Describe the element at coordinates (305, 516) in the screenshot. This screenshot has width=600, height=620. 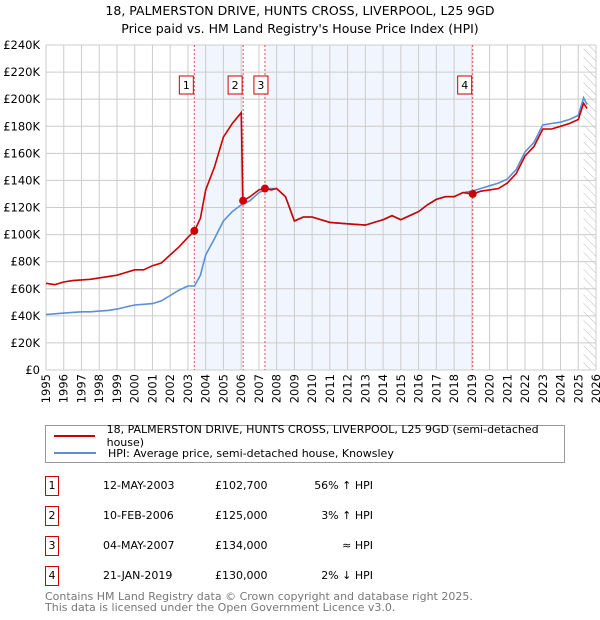
I see `table-row: 2 10-FEB-2006 £125,000 3% ↑ HPI` at that location.